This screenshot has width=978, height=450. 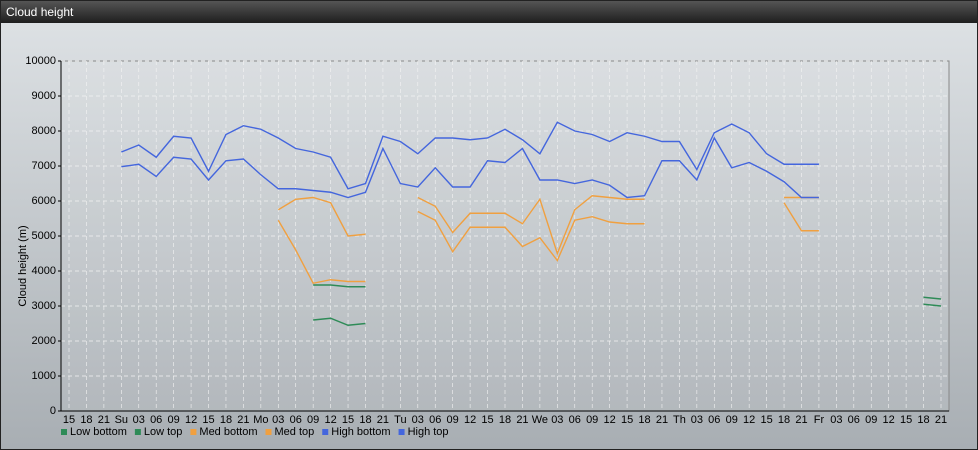 I want to click on legend-label: Med bottom, so click(x=228, y=432).